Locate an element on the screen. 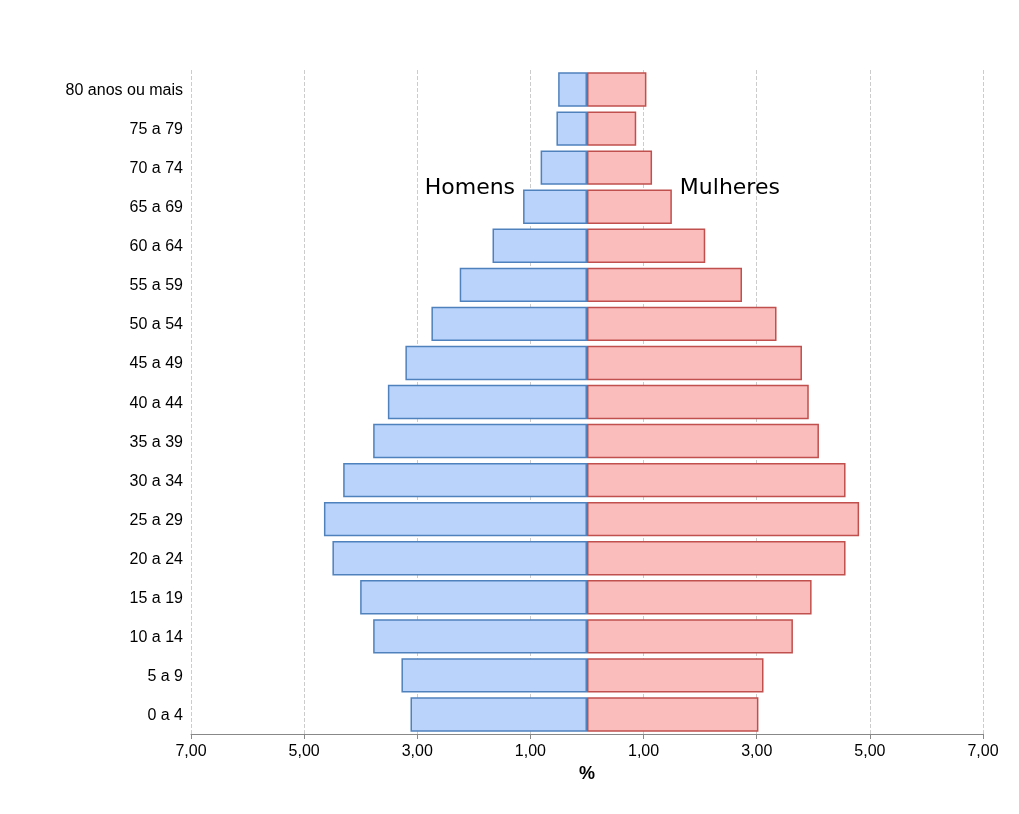 This screenshot has height=814, width=1019. y-tick-label: 60 a 64 is located at coordinates (156, 246).